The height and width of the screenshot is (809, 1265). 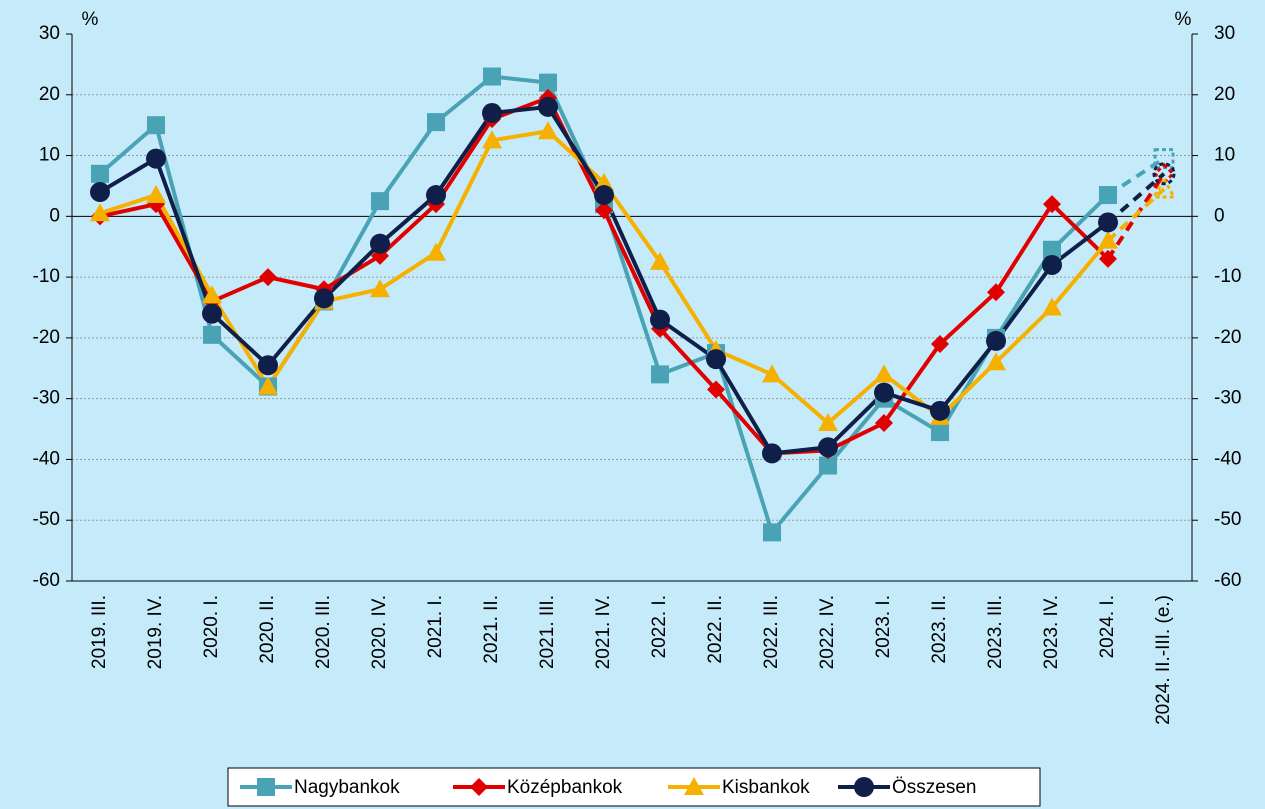 I want to click on legend-label: Kisbankok, so click(x=766, y=787).